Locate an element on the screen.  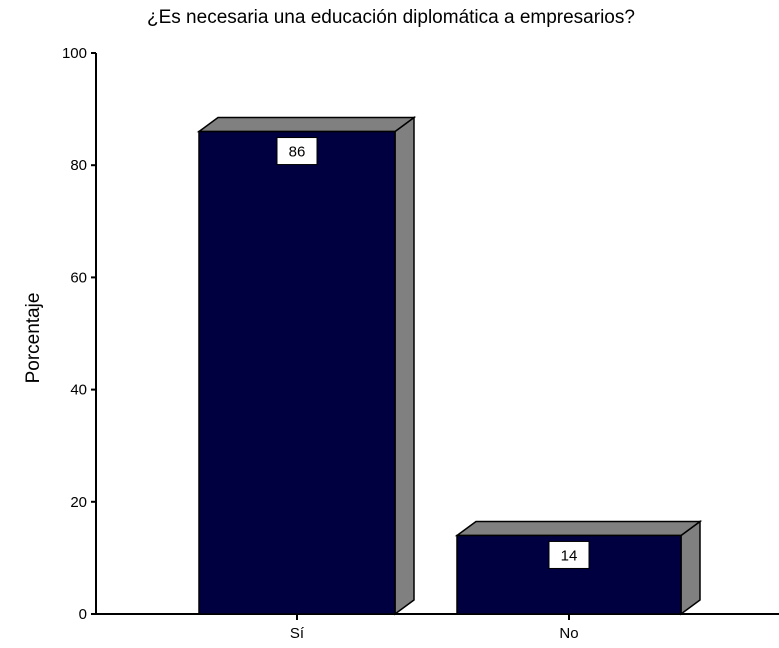
x-tick-label: No is located at coordinates (568, 633).